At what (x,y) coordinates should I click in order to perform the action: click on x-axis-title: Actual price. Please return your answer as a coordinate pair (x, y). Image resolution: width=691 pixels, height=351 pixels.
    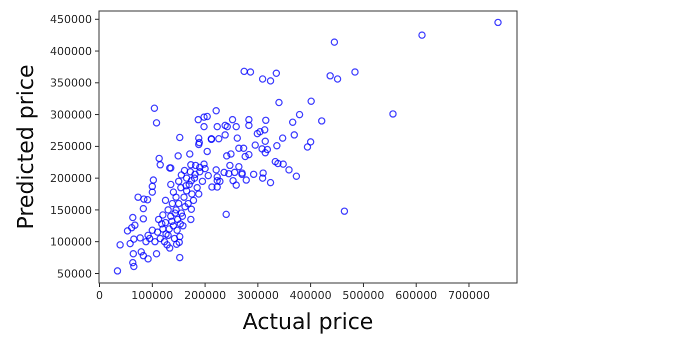
    Looking at the image, I should click on (308, 322).